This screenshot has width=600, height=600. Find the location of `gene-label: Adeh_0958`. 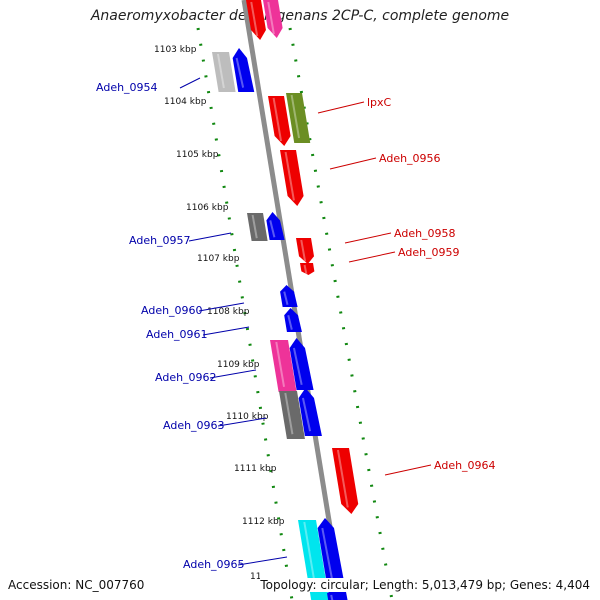

gene-label: Adeh_0958 is located at coordinates (425, 233).